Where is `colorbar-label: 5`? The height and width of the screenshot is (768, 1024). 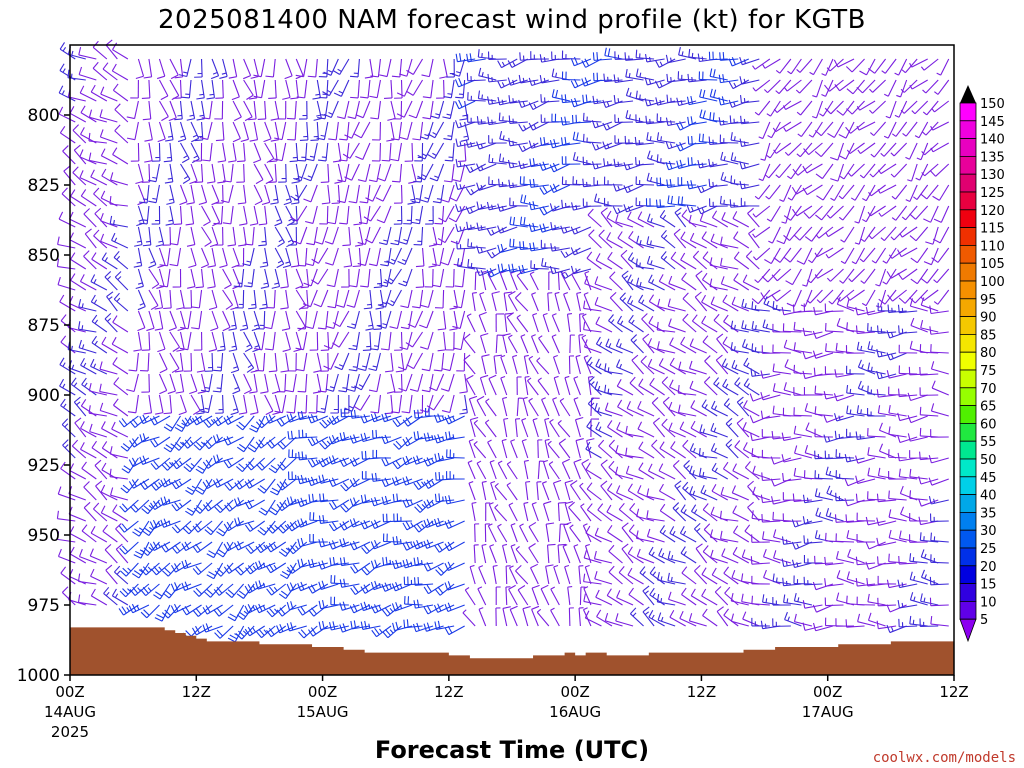
colorbar-label: 5 is located at coordinates (984, 620).